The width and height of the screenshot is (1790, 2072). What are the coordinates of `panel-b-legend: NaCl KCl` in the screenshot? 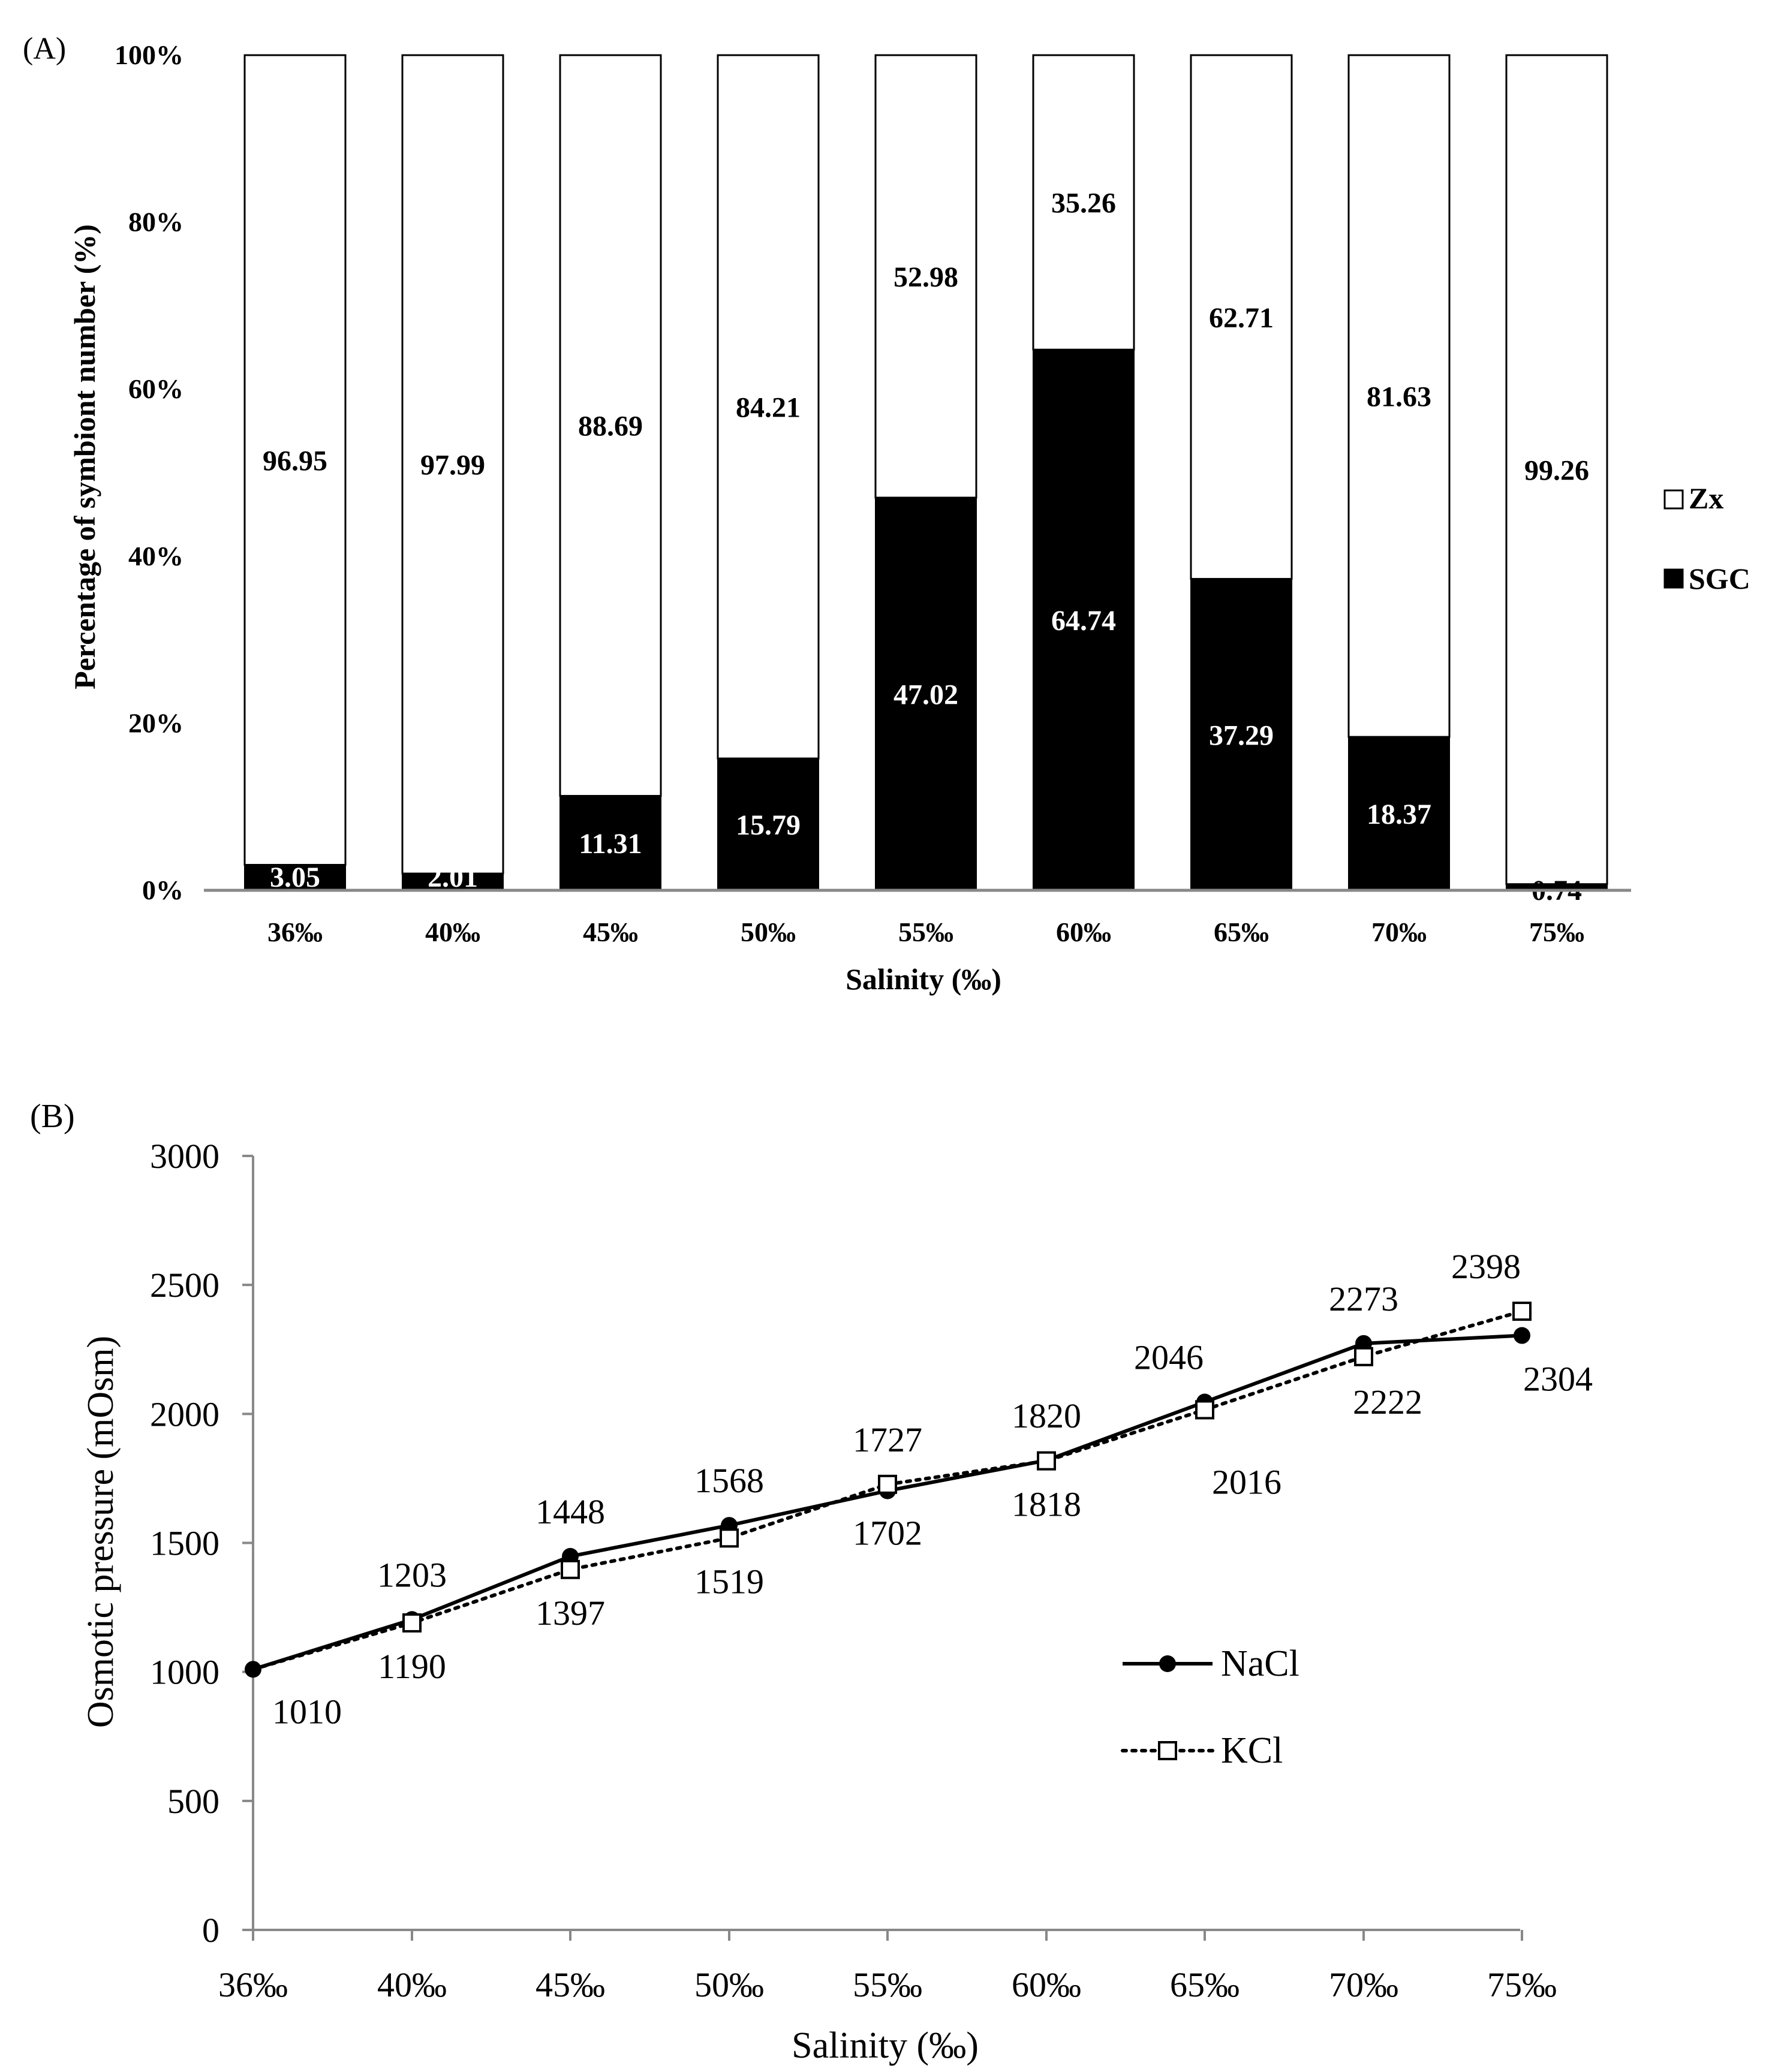 It's located at (1210, 1707).